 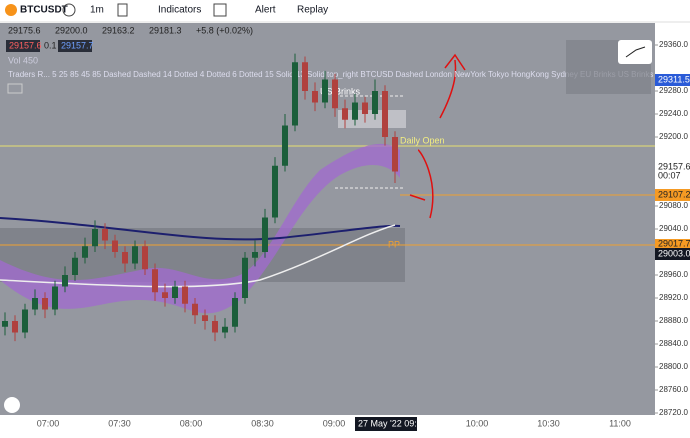 I want to click on time-tick-label: 09:00, so click(x=334, y=423).